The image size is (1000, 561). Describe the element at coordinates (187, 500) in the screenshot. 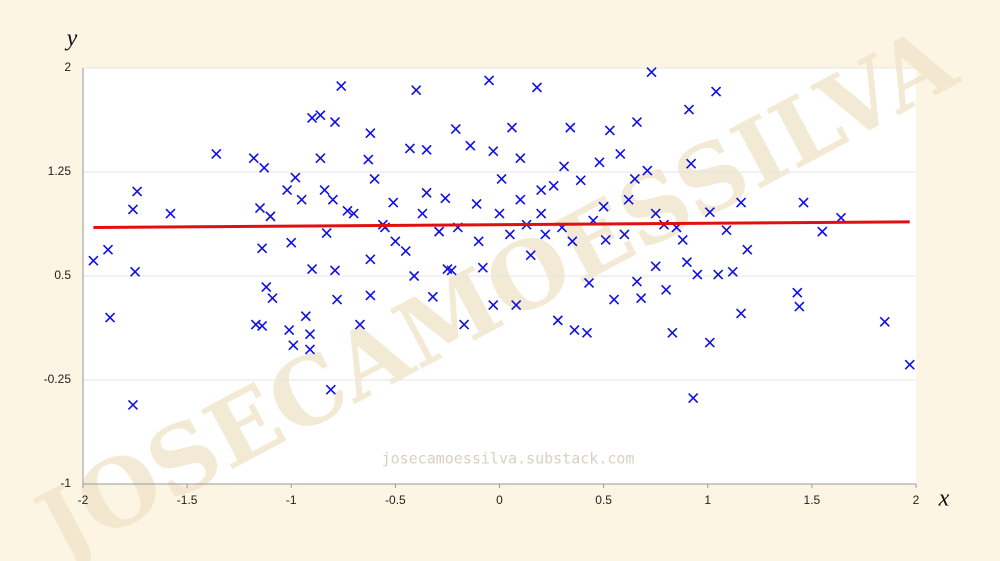

I see `x-tick-label: -1.5` at that location.